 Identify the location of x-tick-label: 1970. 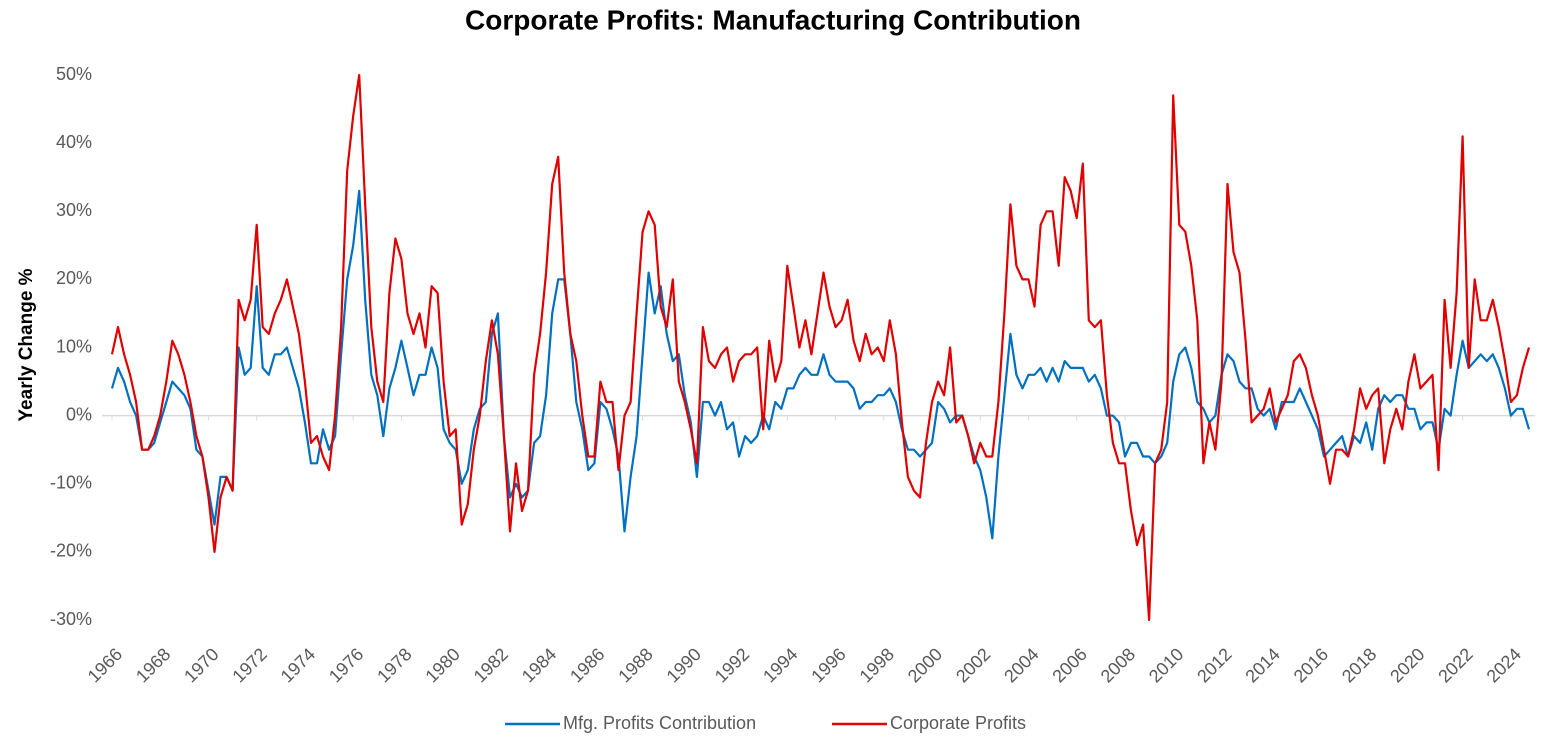
(201, 665).